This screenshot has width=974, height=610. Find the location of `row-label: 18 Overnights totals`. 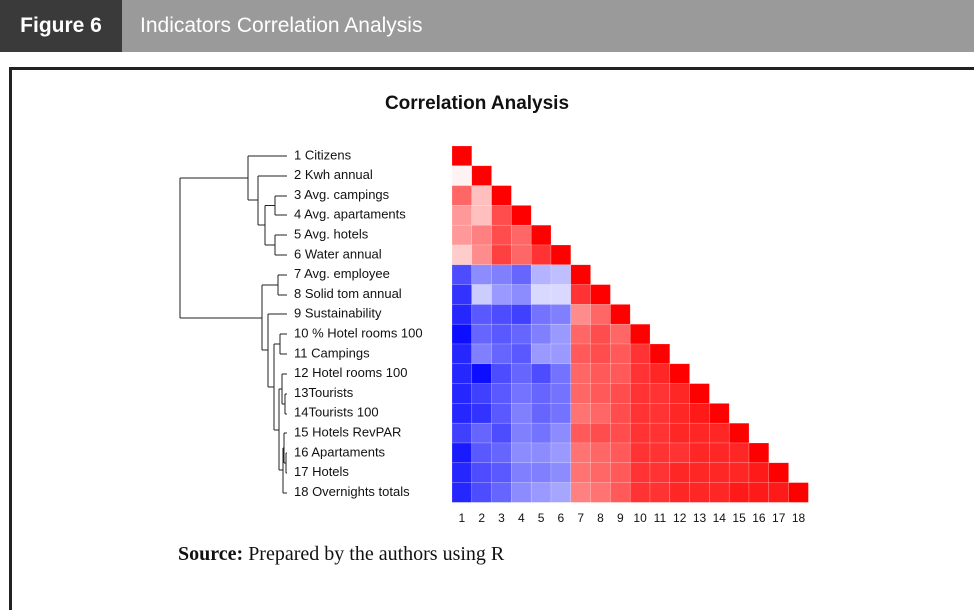

row-label: 18 Overnights totals is located at coordinates (352, 491).